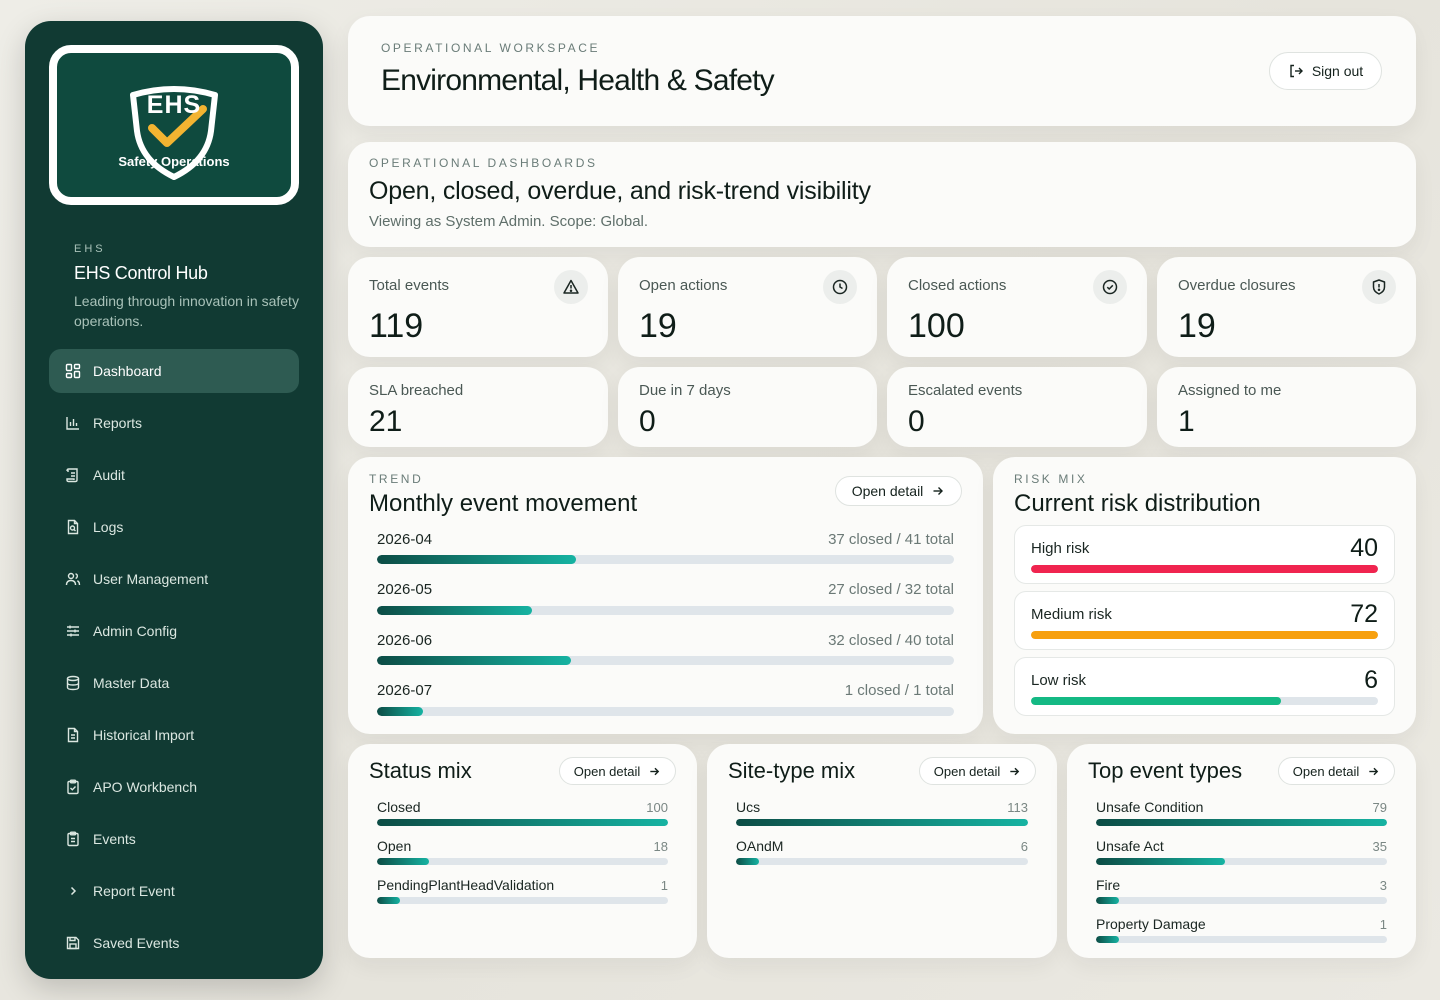  Describe the element at coordinates (957, 285) in the screenshot. I see `stat-label: Closed actions` at that location.